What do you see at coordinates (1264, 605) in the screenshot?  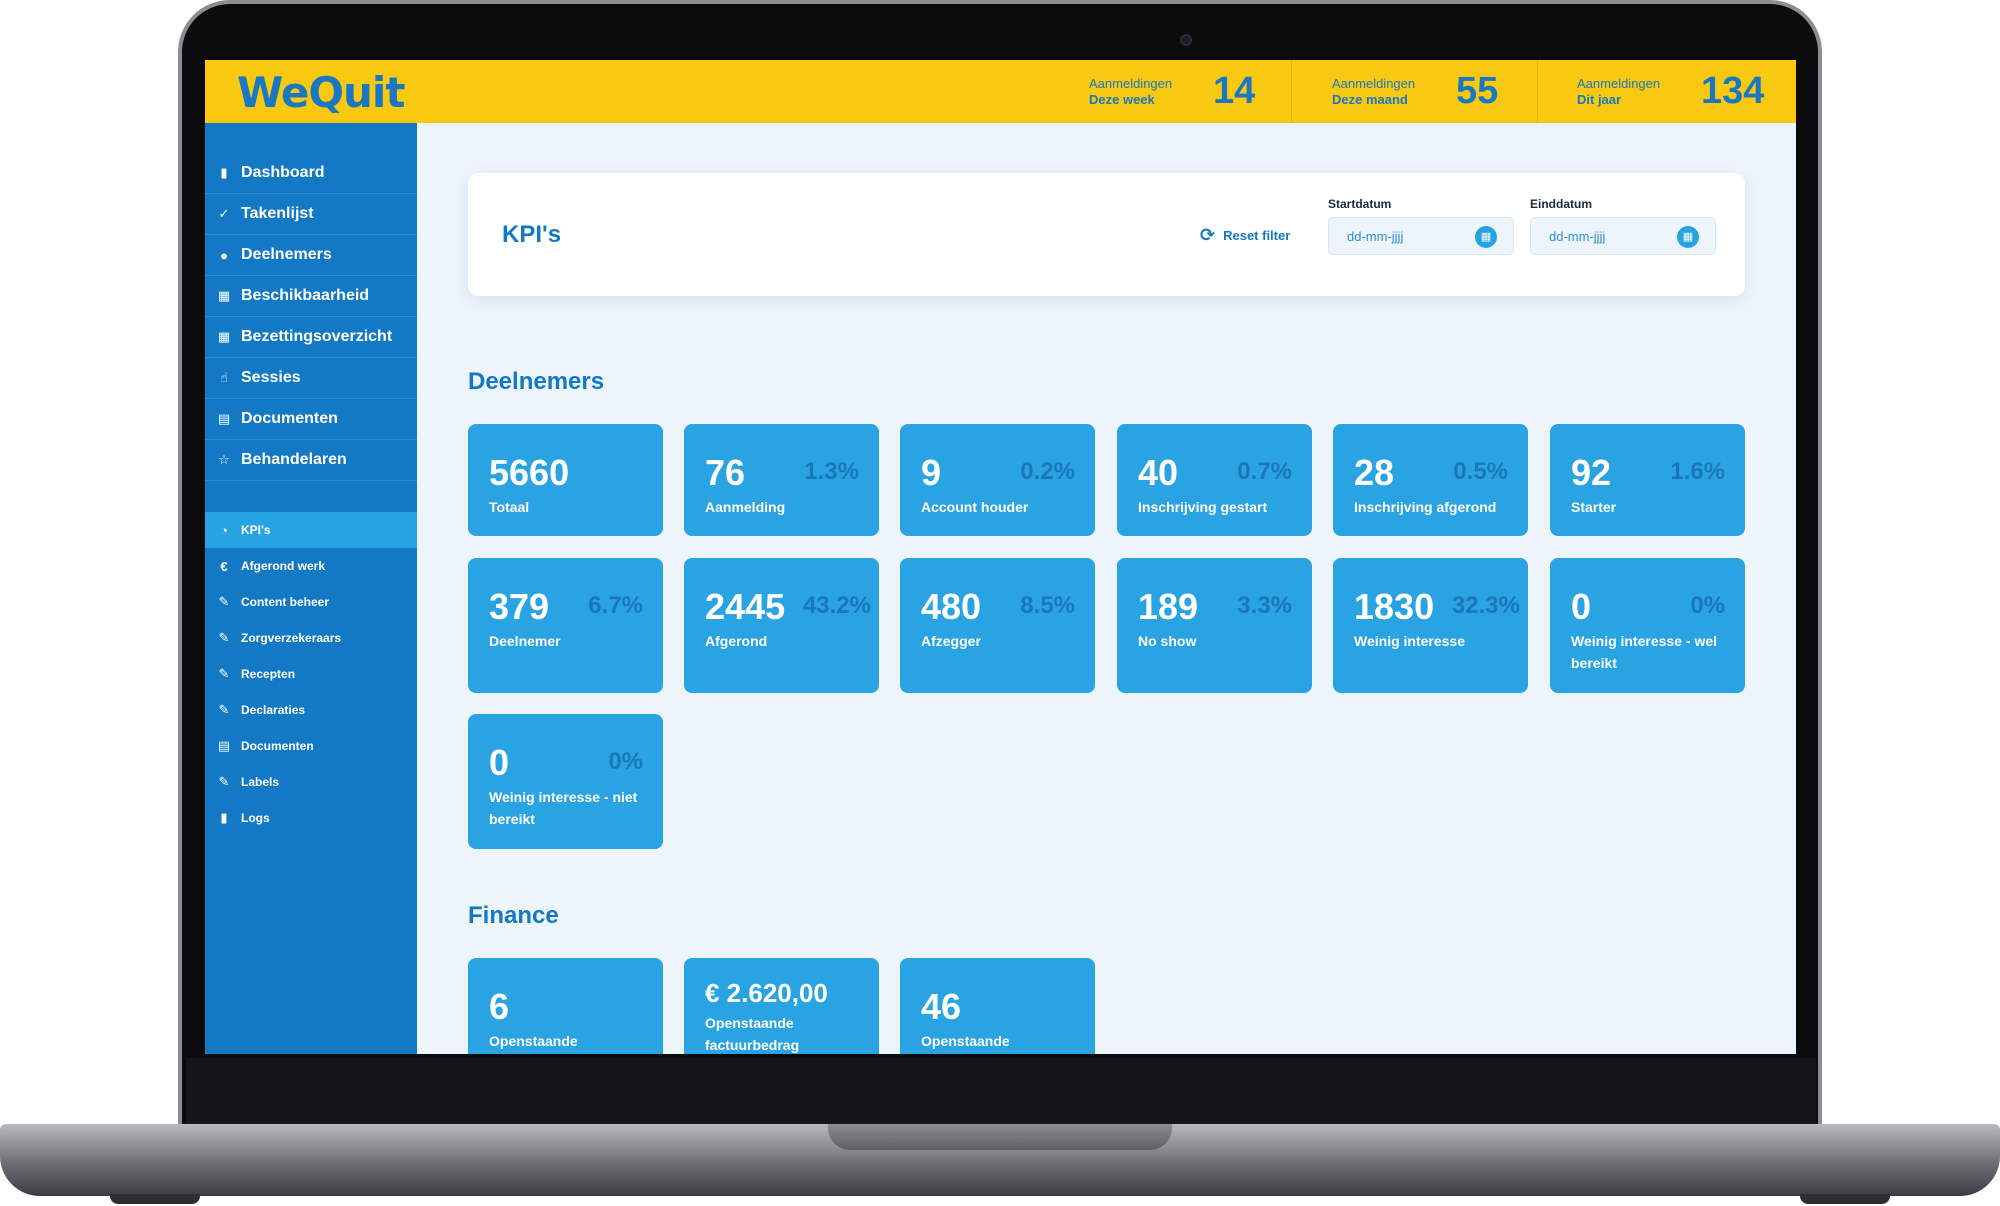 I see `kpi-percentage: 3.3%` at bounding box center [1264, 605].